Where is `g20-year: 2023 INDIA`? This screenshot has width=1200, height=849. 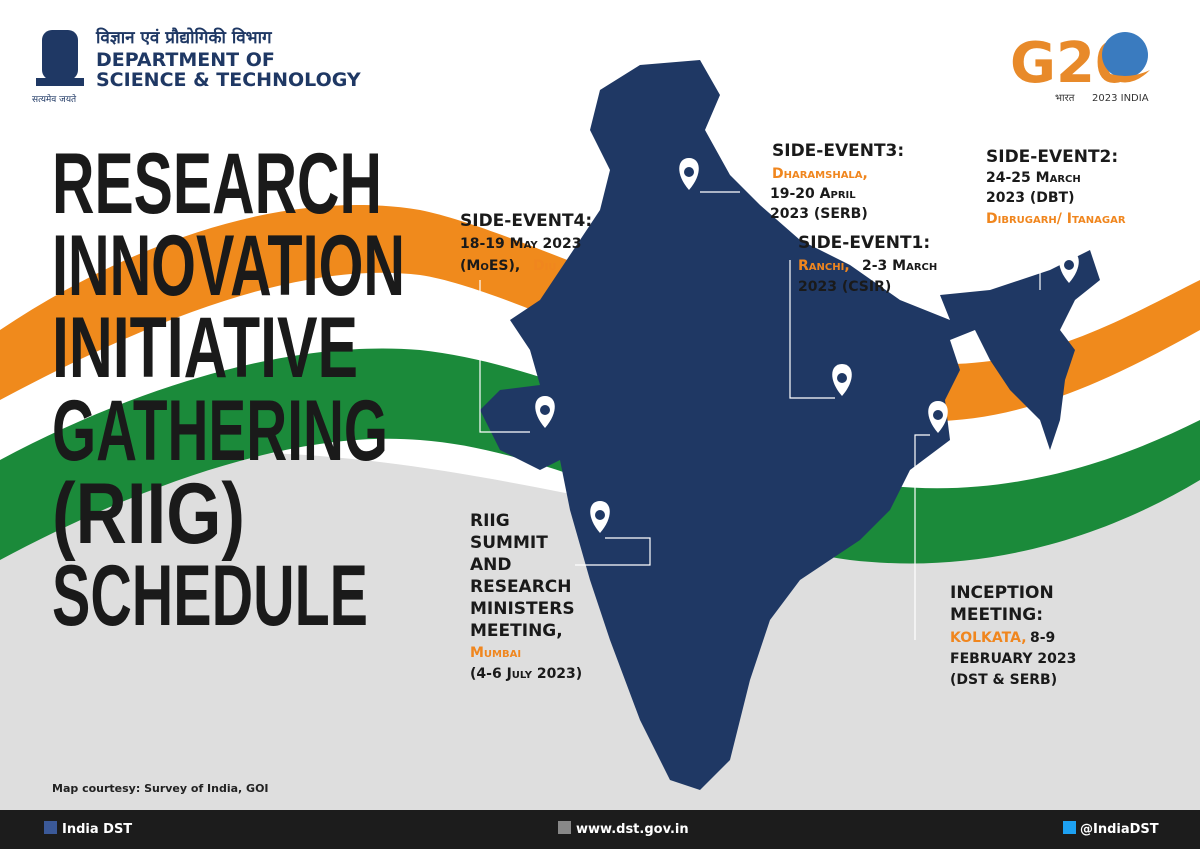
g20-year: 2023 INDIA is located at coordinates (1120, 98).